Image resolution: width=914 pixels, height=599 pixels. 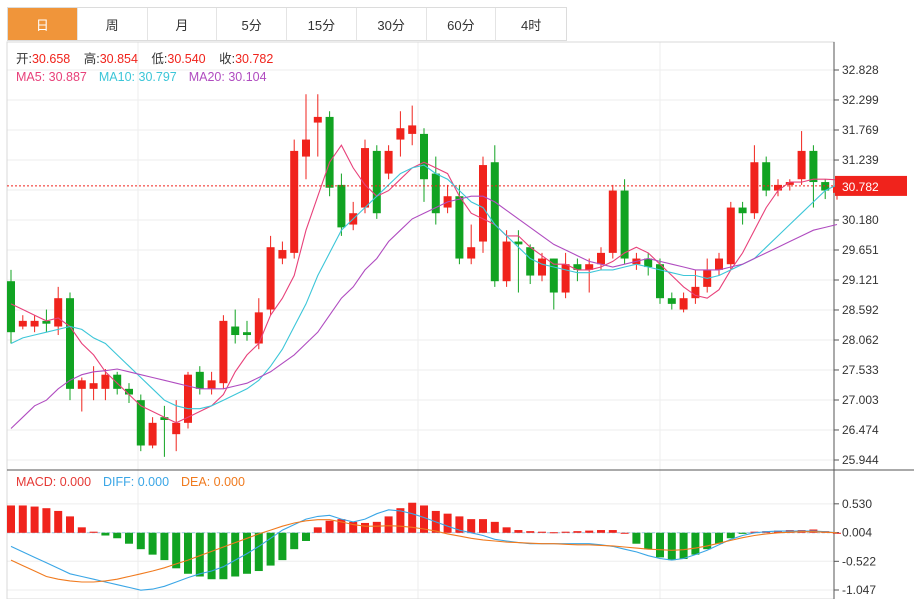 I want to click on diff-line, so click(x=424, y=550).